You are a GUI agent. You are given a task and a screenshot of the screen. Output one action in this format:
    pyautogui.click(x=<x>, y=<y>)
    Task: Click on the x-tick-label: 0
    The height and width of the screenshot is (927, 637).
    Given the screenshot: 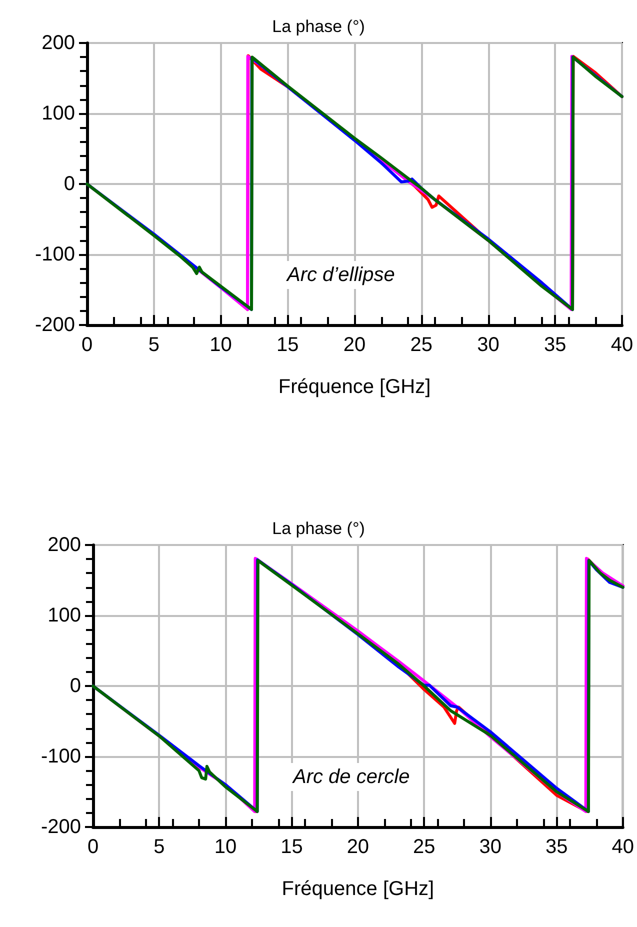 What is the action you would take?
    pyautogui.click(x=93, y=847)
    